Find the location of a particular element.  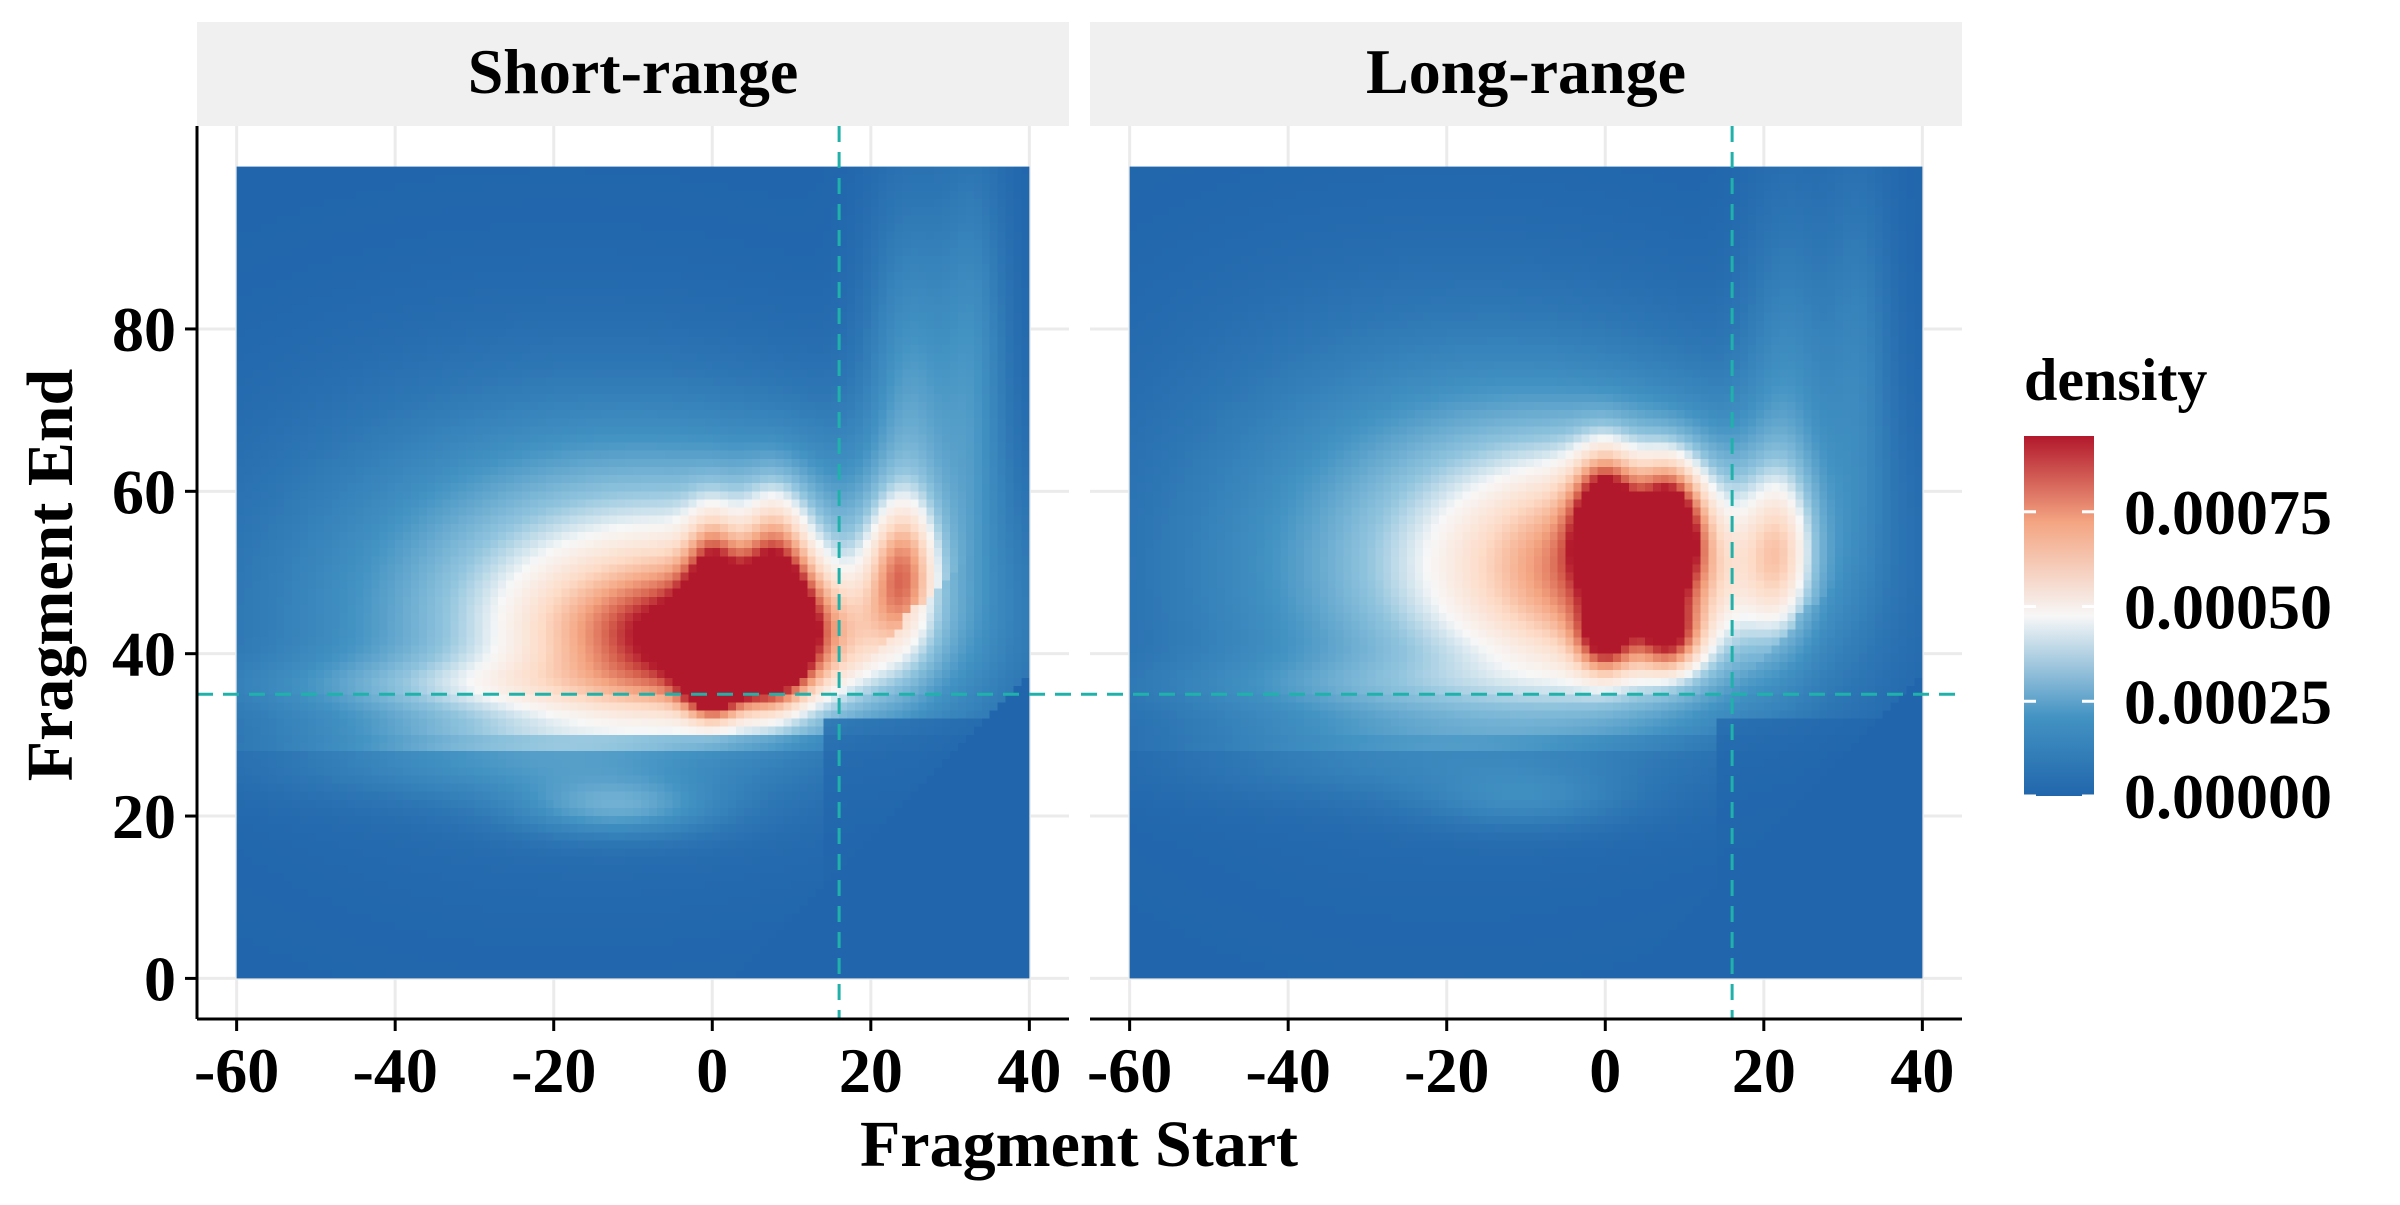

x-axis-ticks: -60 -40 -20 0 20 40 -60 -40 -20 0 20 40 is located at coordinates (1074, 1062).